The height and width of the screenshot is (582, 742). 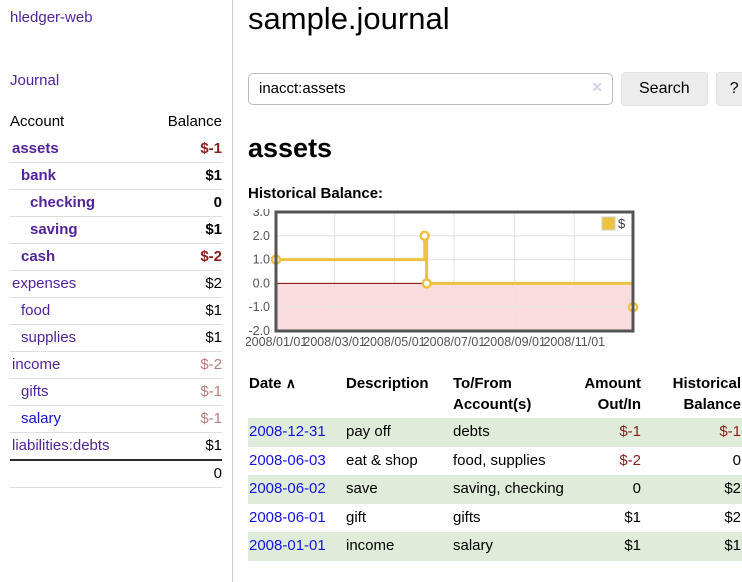 I want to click on register-date-cell: 2008-06-03, so click(x=296, y=461).